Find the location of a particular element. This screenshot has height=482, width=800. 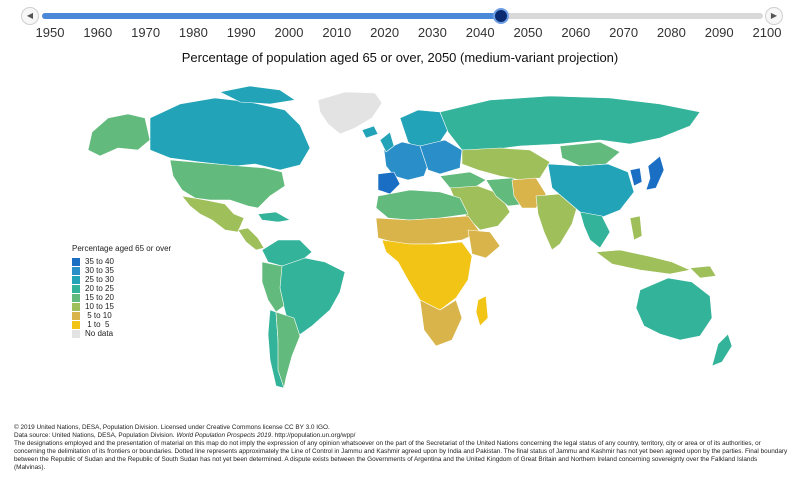

region-north-africa is located at coordinates (422, 205).